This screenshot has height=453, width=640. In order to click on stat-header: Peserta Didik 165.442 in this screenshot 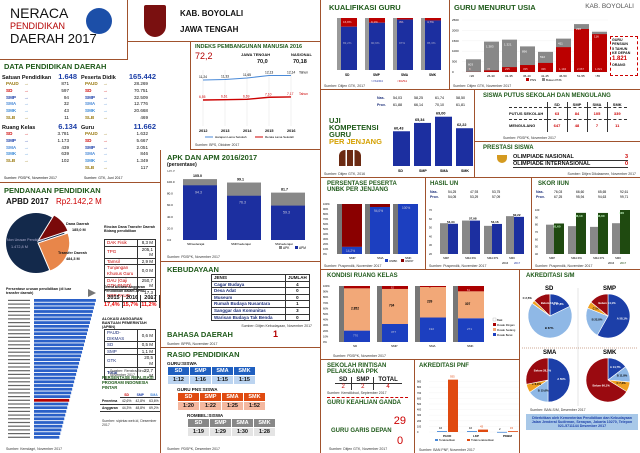, I will do `click(119, 76)`.